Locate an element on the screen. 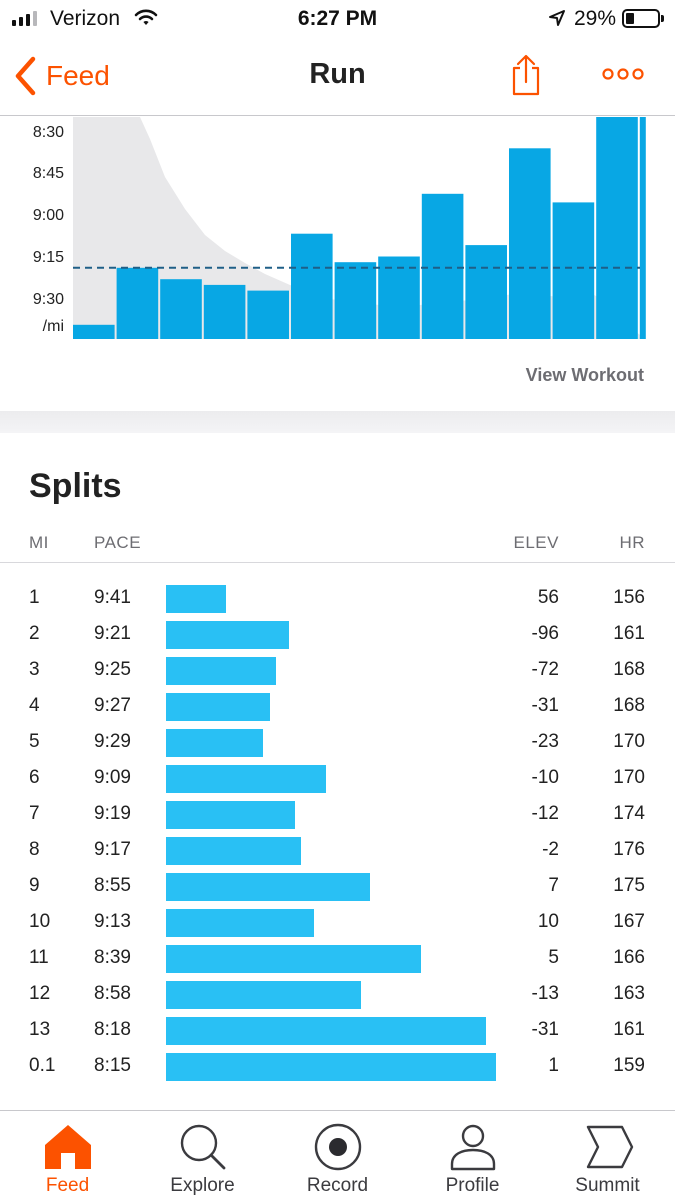  split-elevation: -96 is located at coordinates (545, 633).